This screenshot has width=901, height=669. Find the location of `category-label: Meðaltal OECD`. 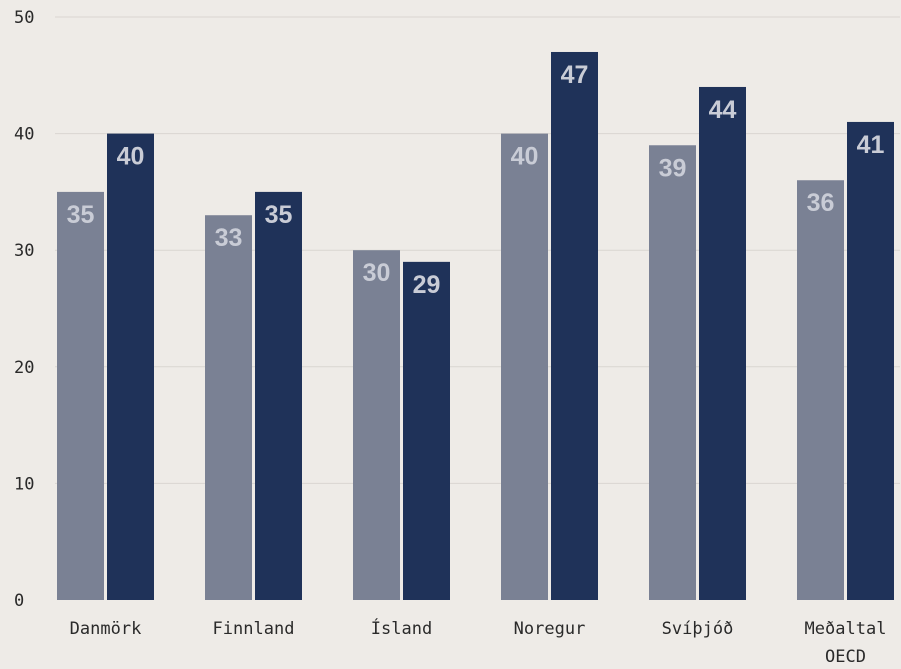

category-label: Meðaltal OECD is located at coordinates (846, 643).